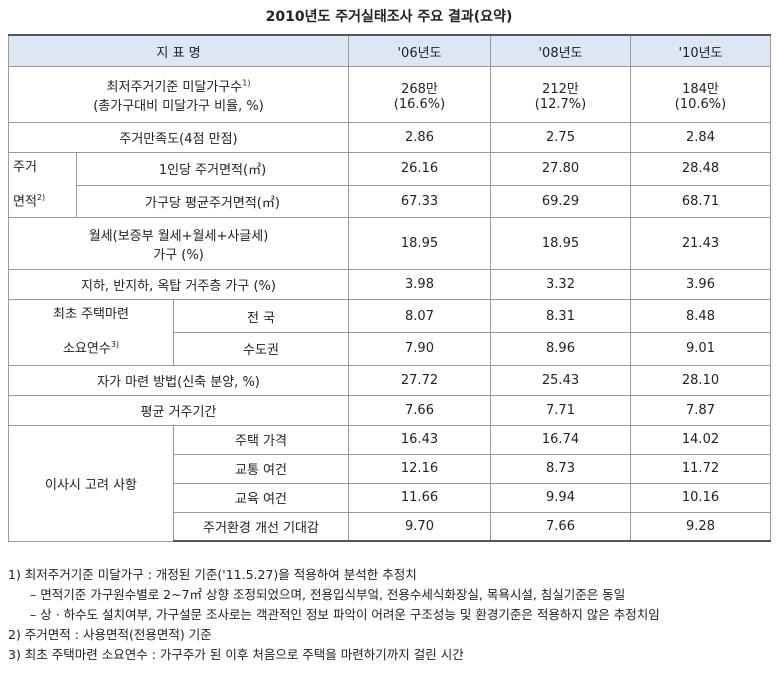 This screenshot has height=689, width=778. What do you see at coordinates (560, 285) in the screenshot?
I see `cell: 3.32` at bounding box center [560, 285].